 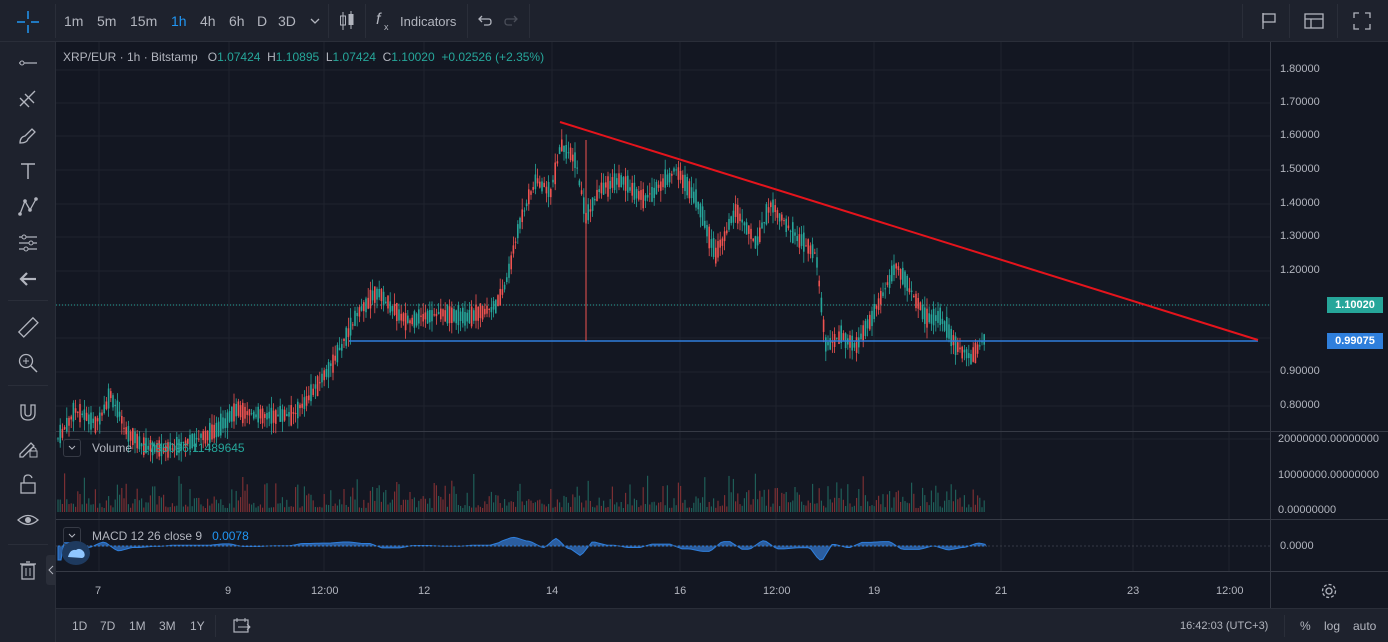 I want to click on timeframe-15m: 15m, so click(x=144, y=21).